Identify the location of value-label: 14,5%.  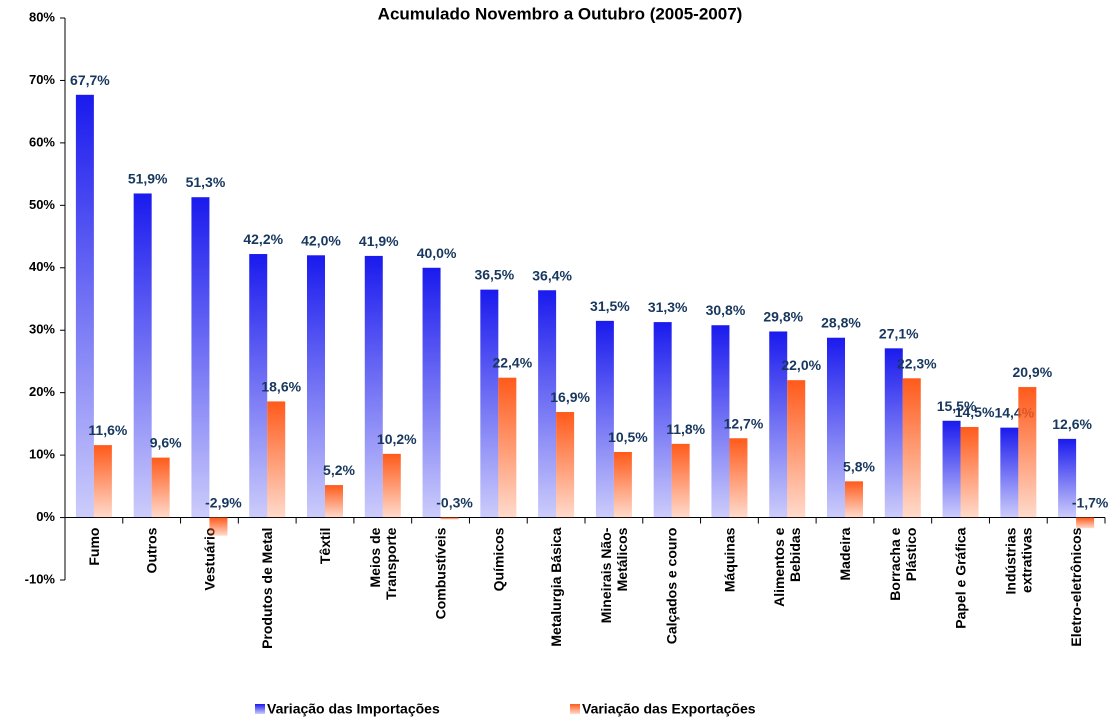
(975, 412).